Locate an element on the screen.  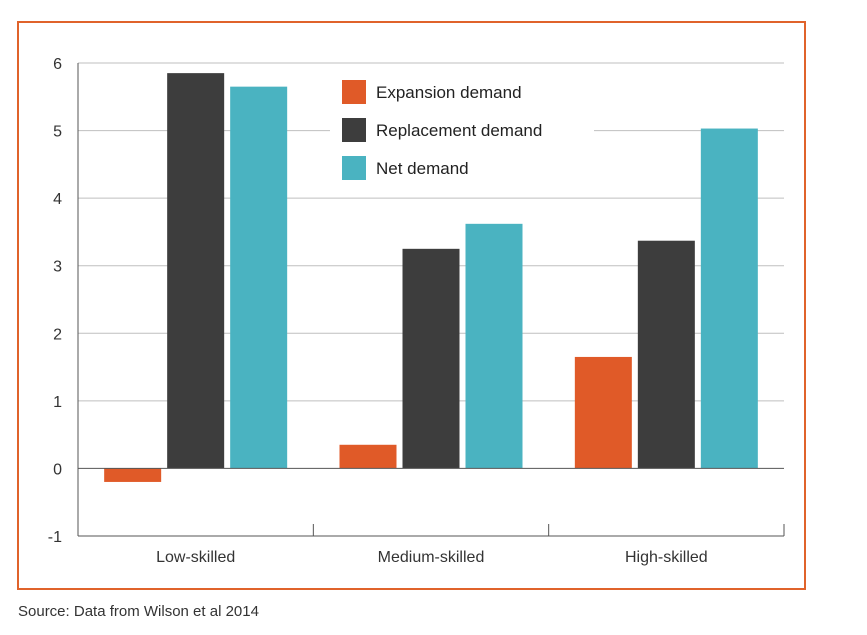
source-note: Source: Data from Wilson et al 2014 is located at coordinates (138, 611).